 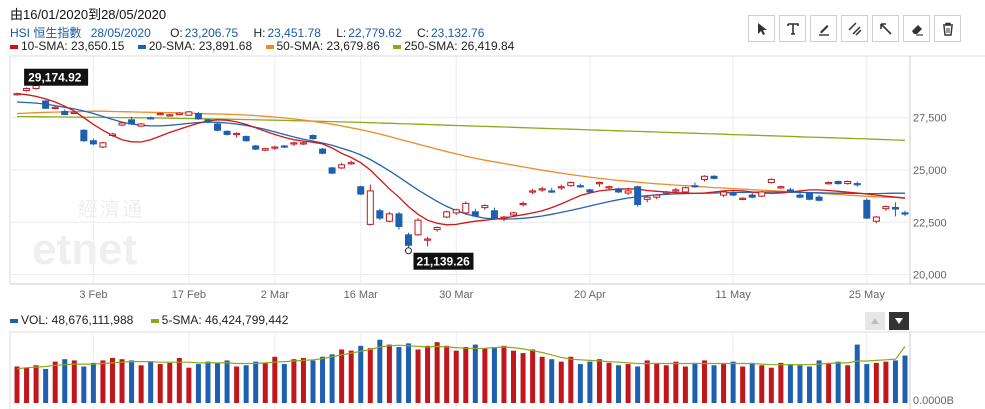 What do you see at coordinates (453, 46) in the screenshot?
I see `sma250-legend: 250-SMA: 26,419.84` at bounding box center [453, 46].